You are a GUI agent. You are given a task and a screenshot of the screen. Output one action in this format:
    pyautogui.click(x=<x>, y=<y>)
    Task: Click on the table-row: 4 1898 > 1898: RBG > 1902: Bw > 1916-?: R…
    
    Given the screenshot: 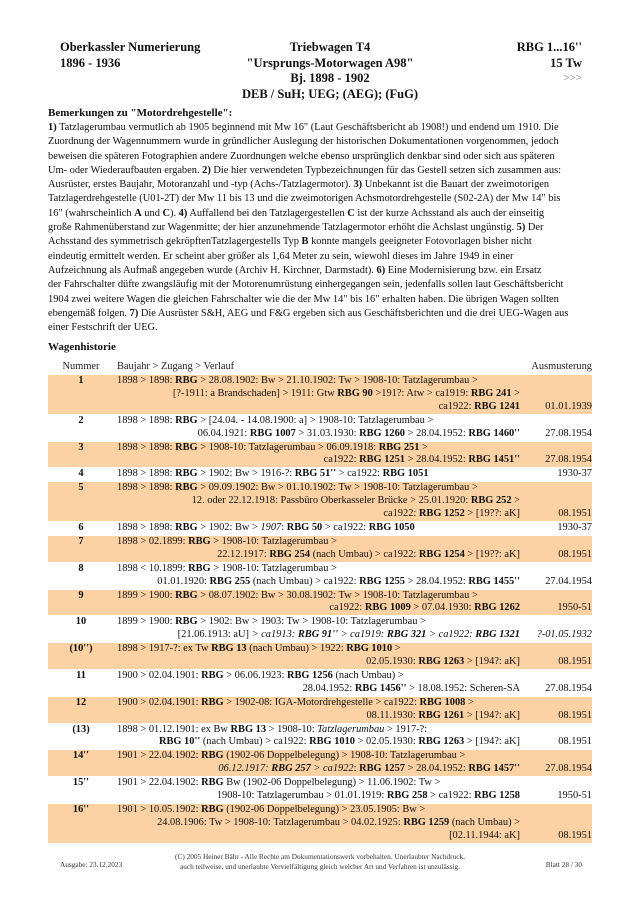 What is the action you would take?
    pyautogui.click(x=320, y=474)
    